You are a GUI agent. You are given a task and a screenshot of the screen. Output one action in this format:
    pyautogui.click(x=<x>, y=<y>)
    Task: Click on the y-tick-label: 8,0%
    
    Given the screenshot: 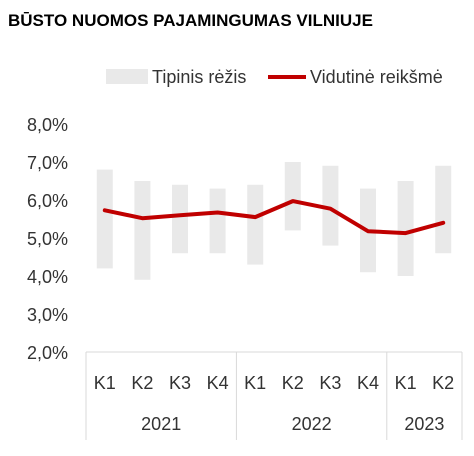 What is the action you would take?
    pyautogui.click(x=47, y=125)
    